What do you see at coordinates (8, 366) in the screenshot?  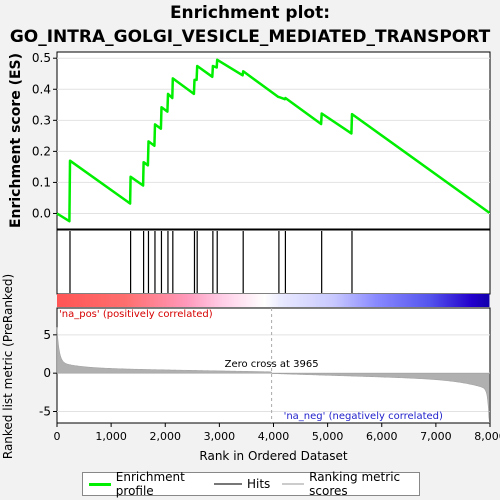 I see `metric-ylabel: Ranked list metric (PreRanked)` at bounding box center [8, 366].